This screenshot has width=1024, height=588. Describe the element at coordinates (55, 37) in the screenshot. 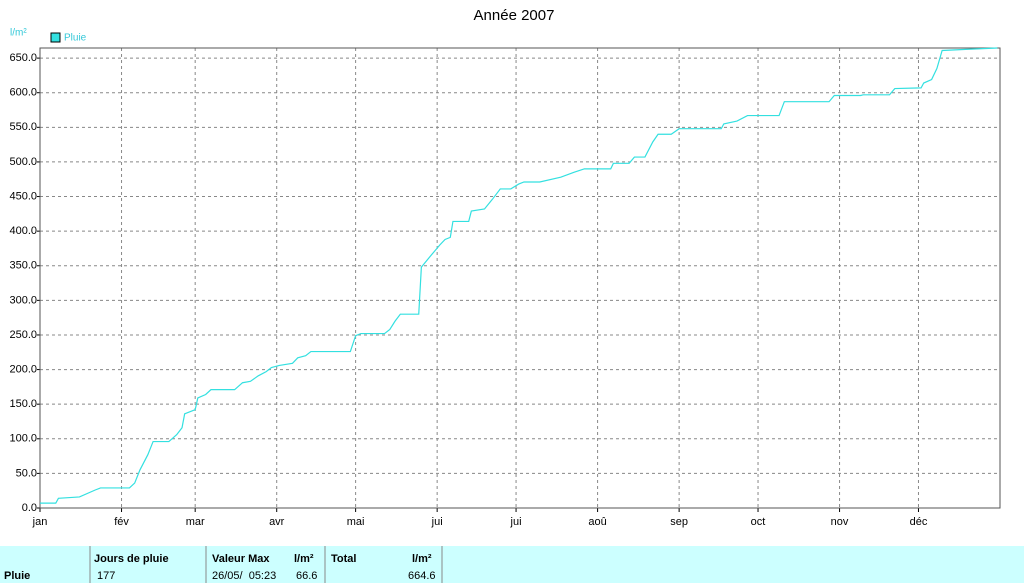

I see `legend-swatch` at that location.